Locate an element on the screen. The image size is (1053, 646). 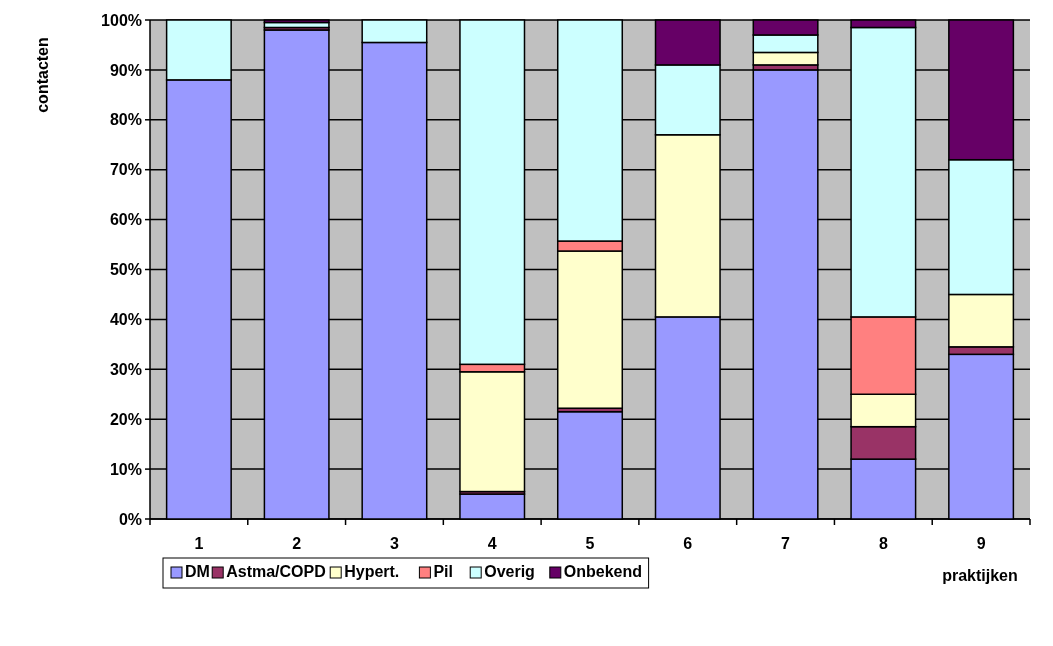
x-tick-label: 8 is located at coordinates (883, 543).